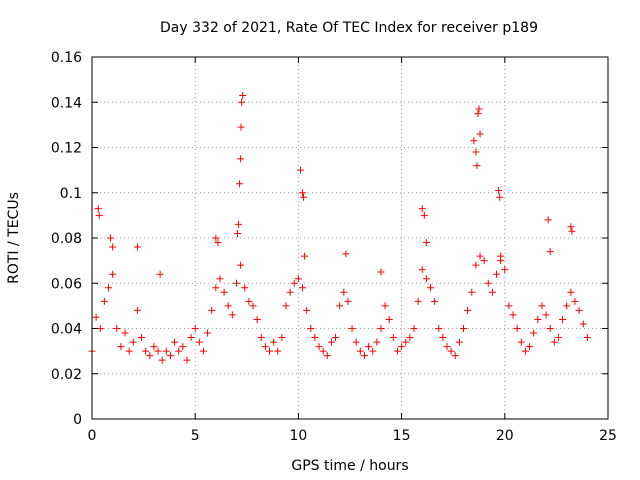 Image resolution: width=640 pixels, height=480 pixels. I want to click on x-tick-label: 0, so click(92, 436).